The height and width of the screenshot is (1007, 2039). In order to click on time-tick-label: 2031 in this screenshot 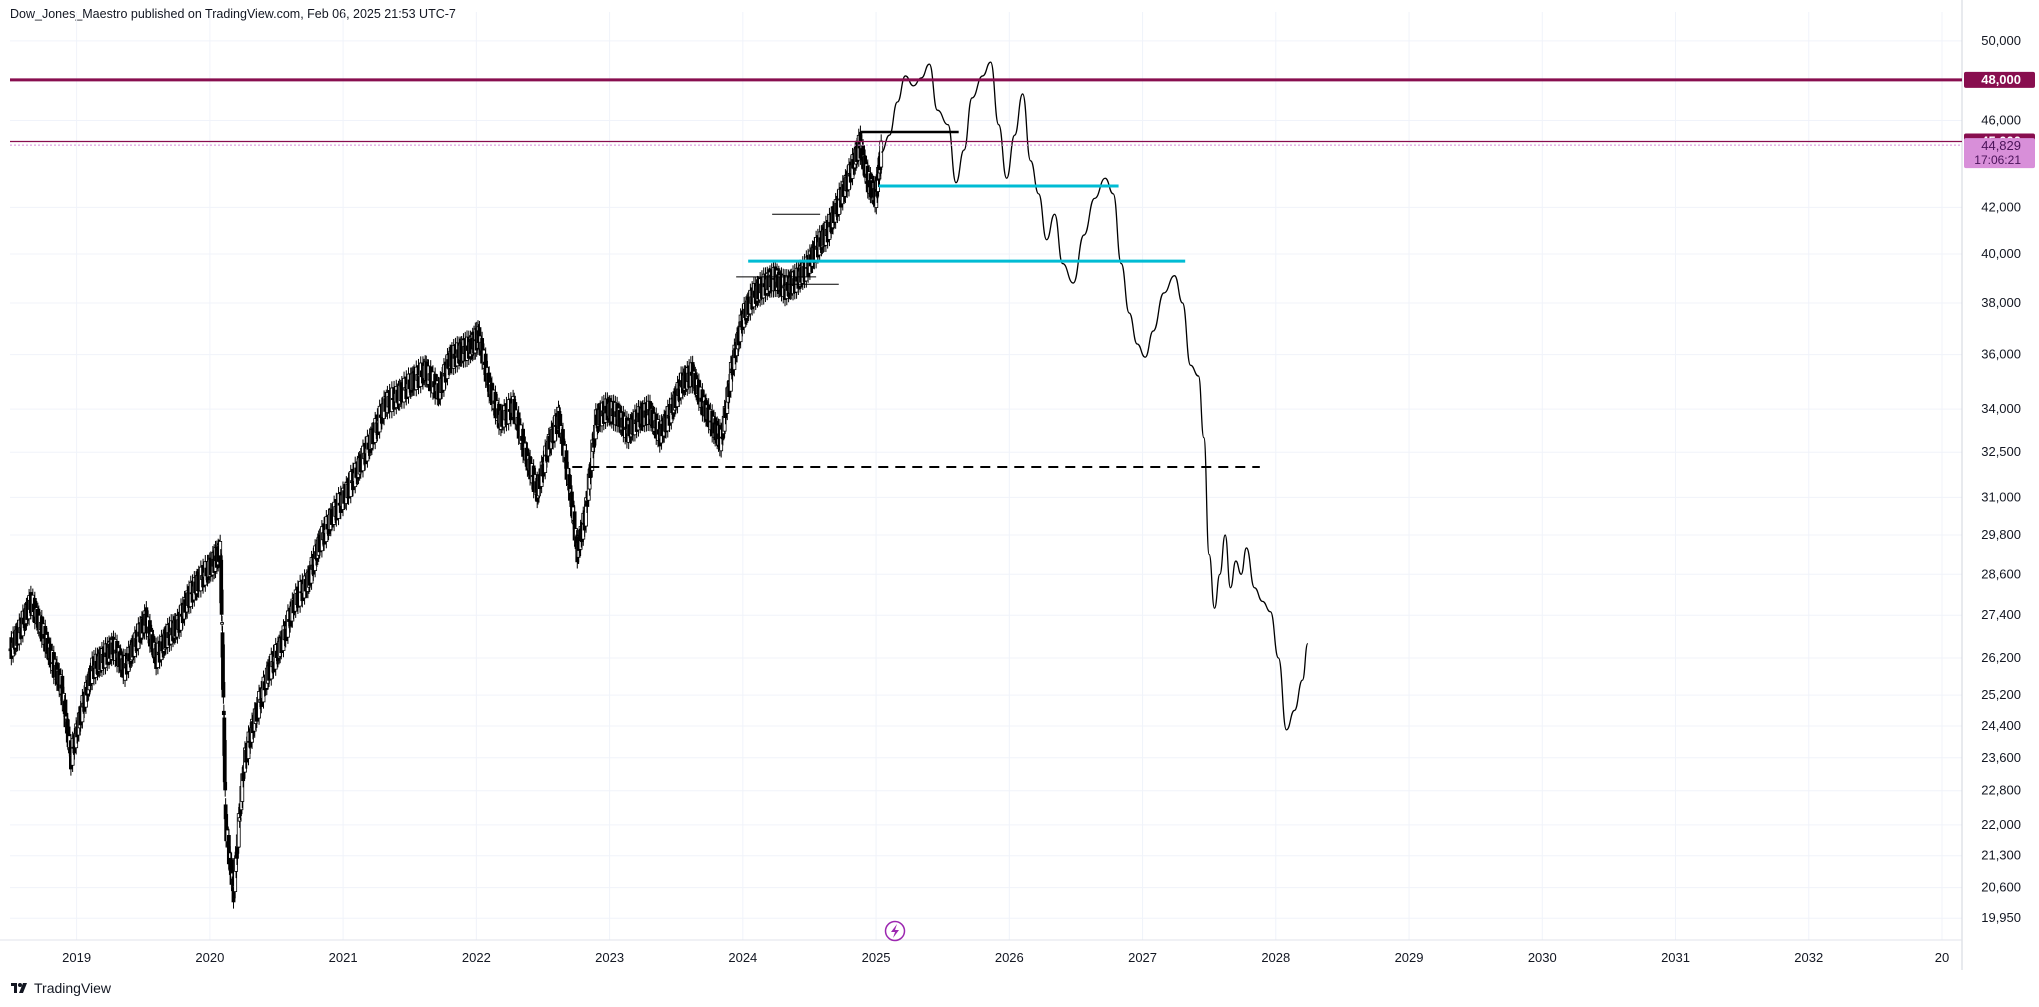, I will do `click(1675, 957)`.